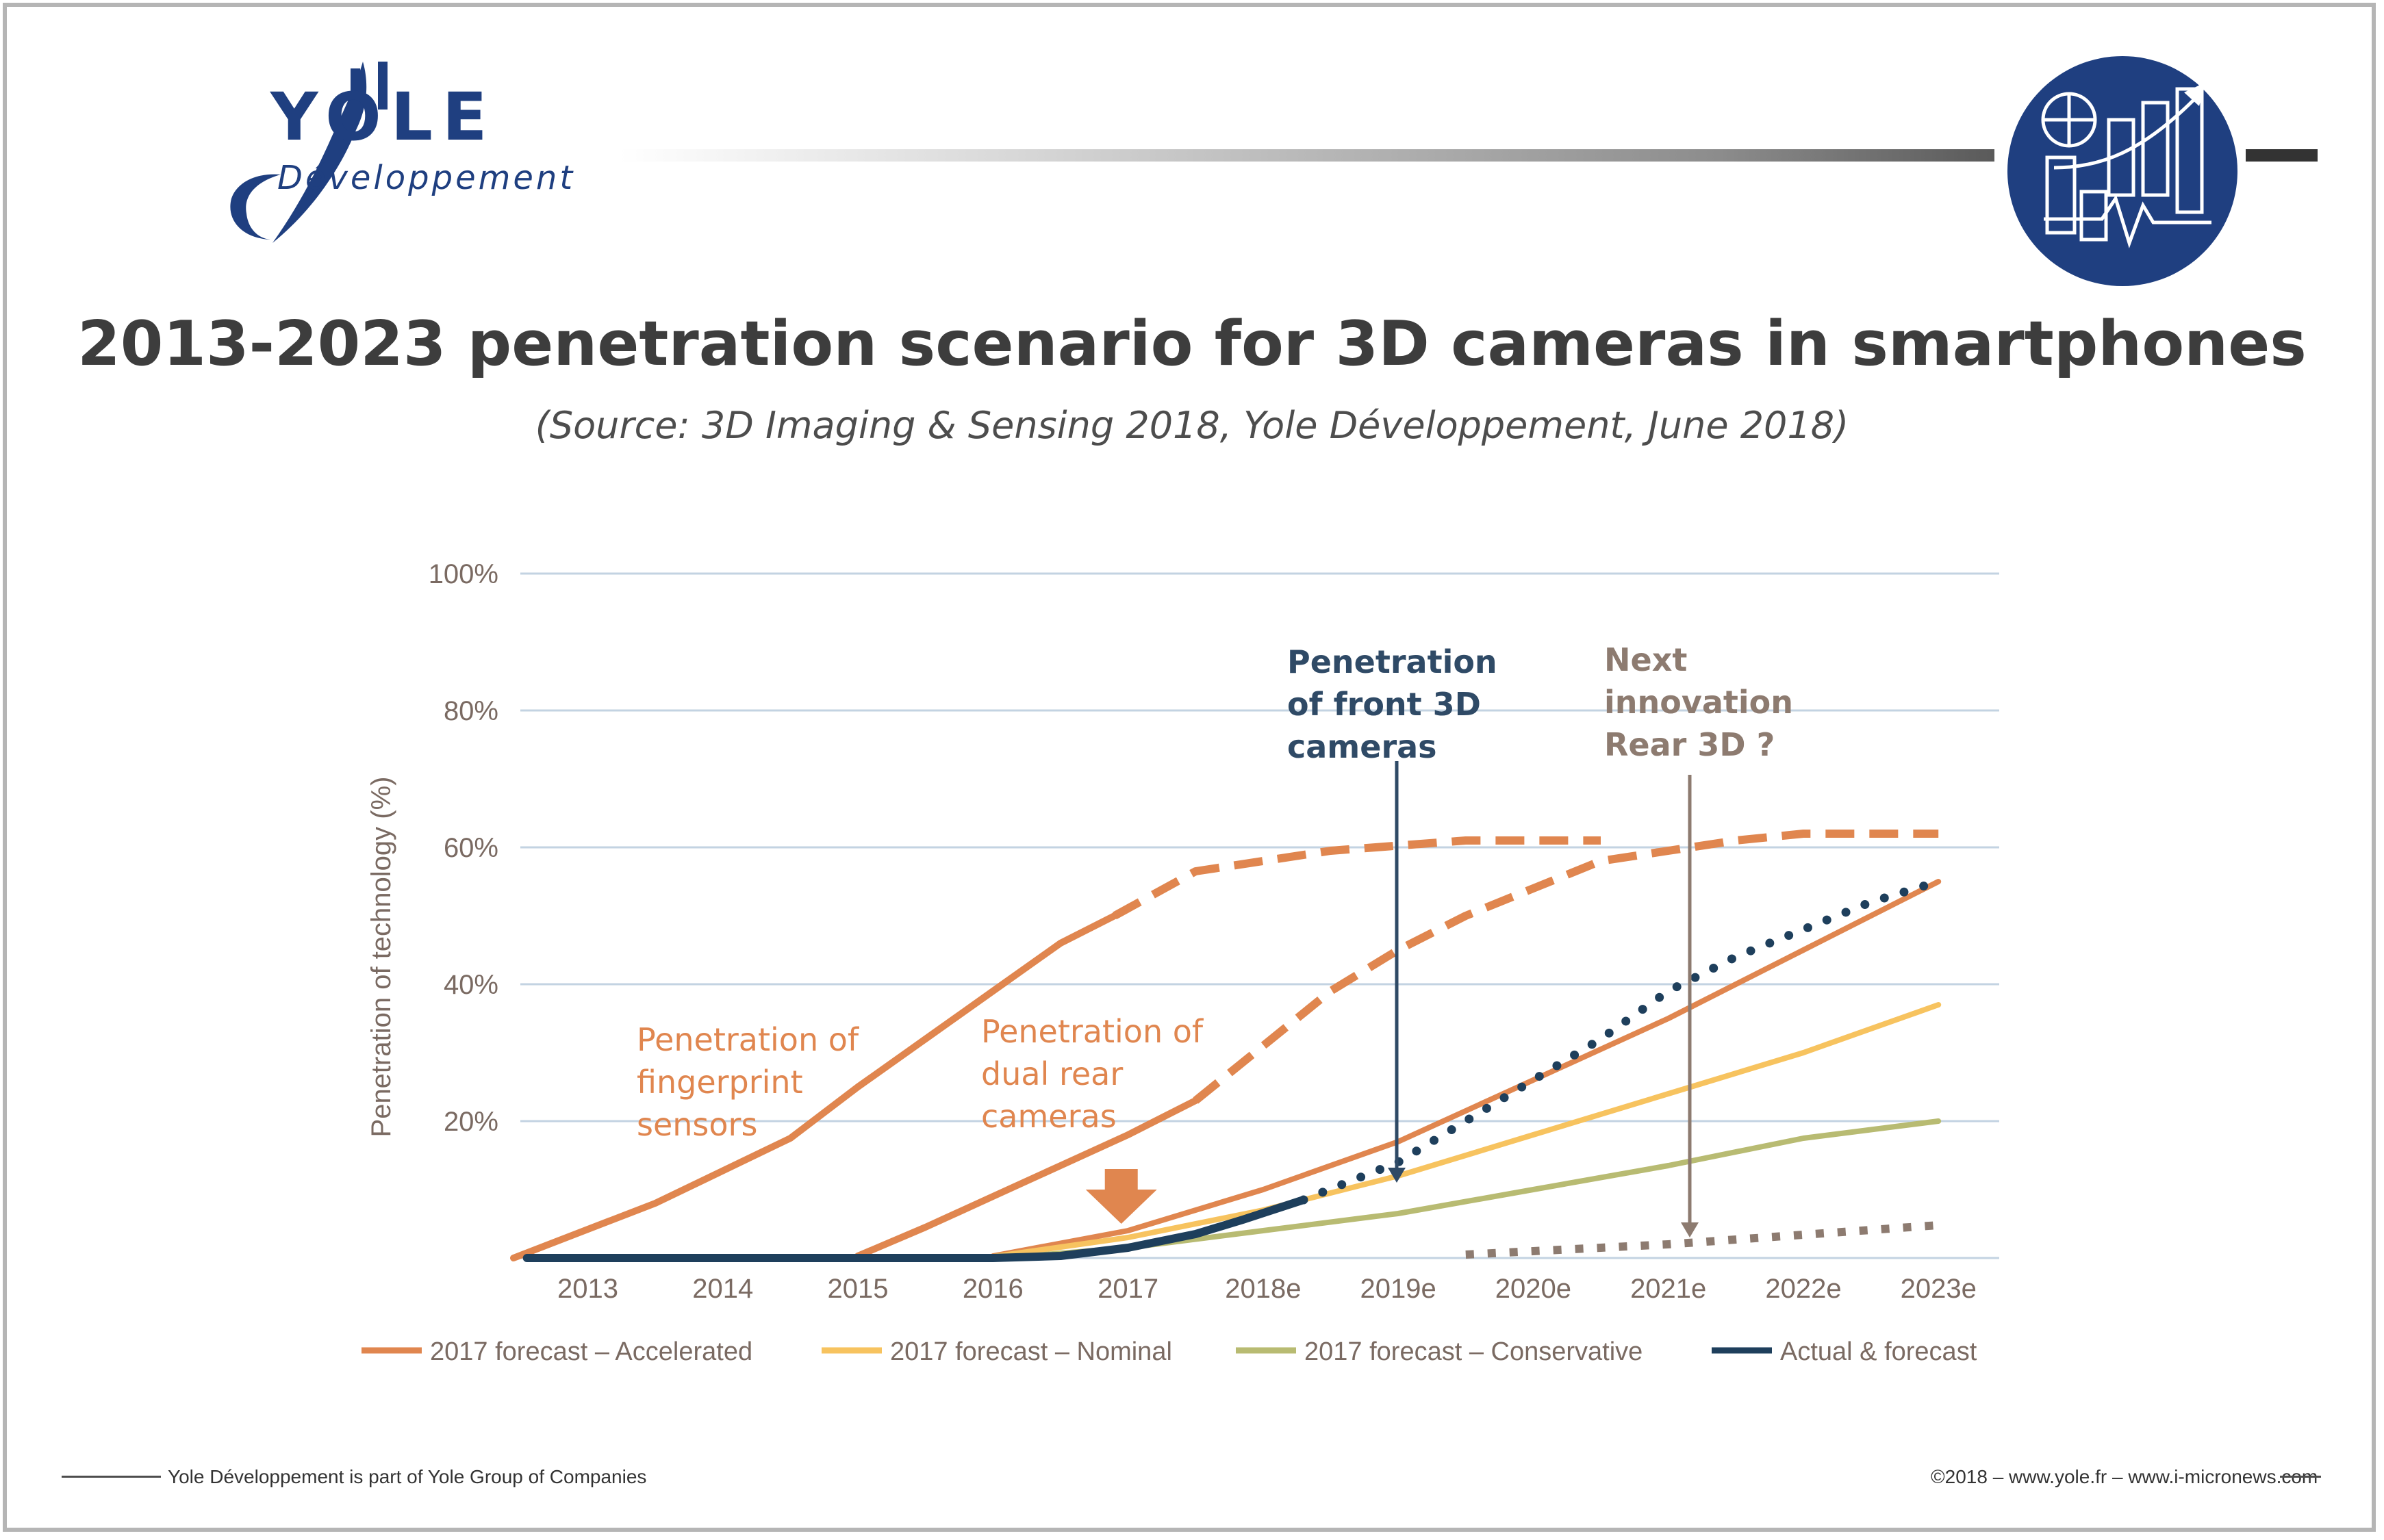  I want to click on x-tick-label: 2022e, so click(1803, 1289).